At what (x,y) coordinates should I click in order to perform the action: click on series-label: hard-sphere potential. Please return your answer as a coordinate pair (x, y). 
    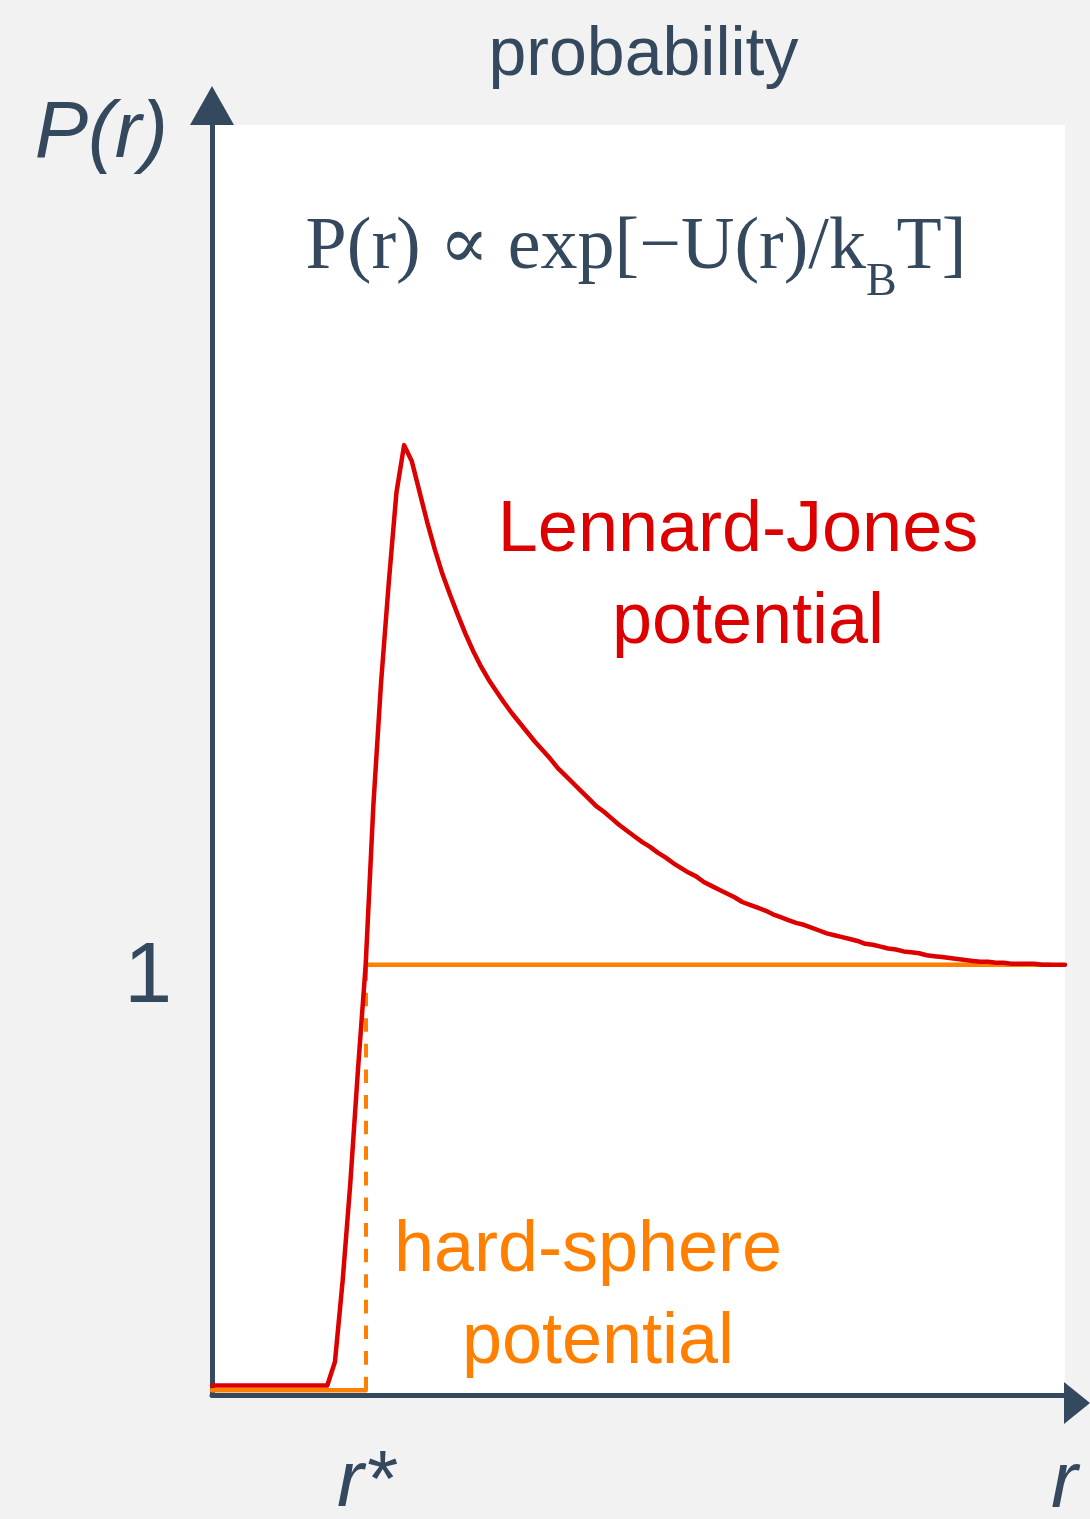
    Looking at the image, I should click on (598, 1292).